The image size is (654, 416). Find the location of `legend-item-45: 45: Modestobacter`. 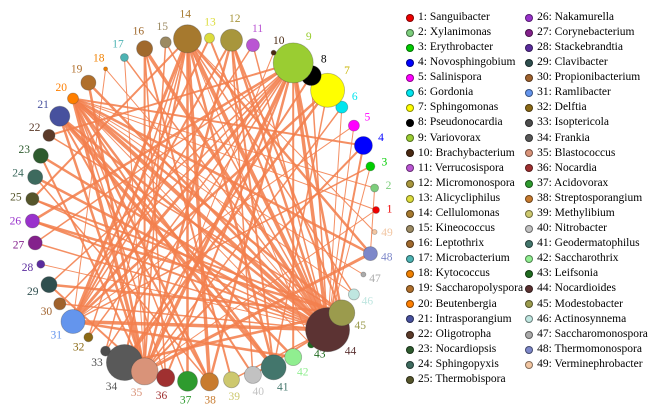

legend-item-45: 45: Modestobacter is located at coordinates (586, 304).